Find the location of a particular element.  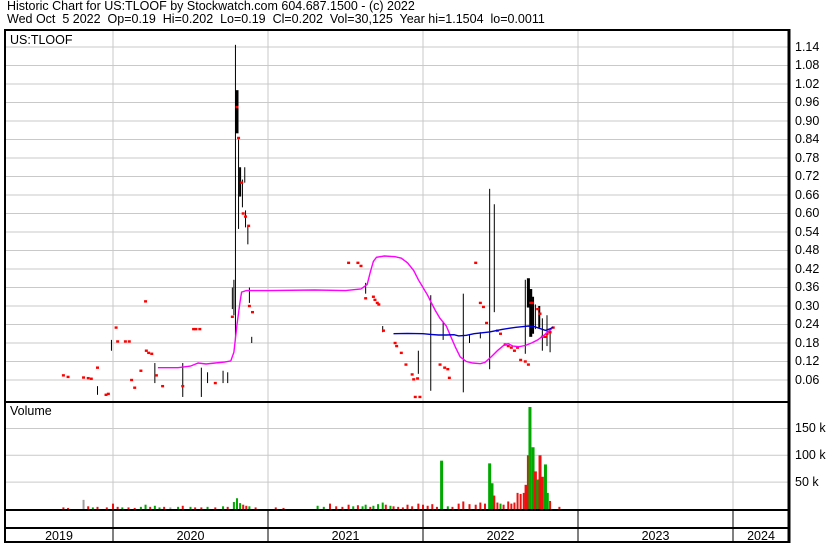

year-axis-tick: 2024 is located at coordinates (761, 536).